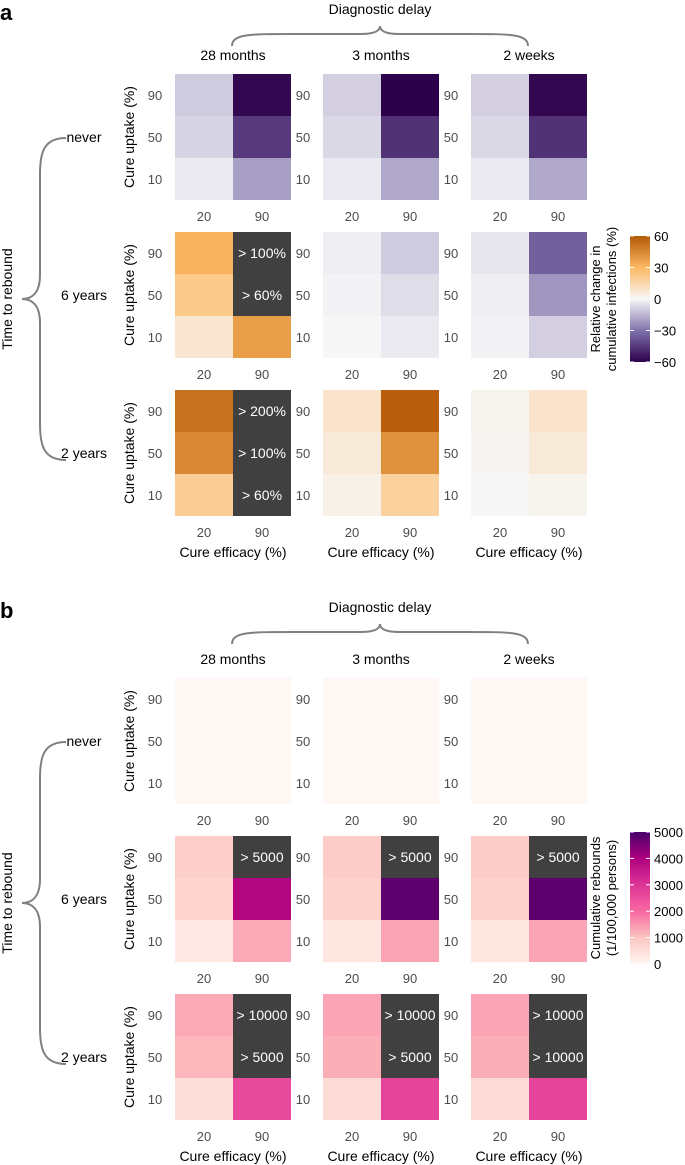  What do you see at coordinates (515, 753) in the screenshot?
I see `facet-0-2: 90 50 10 20 90` at bounding box center [515, 753].